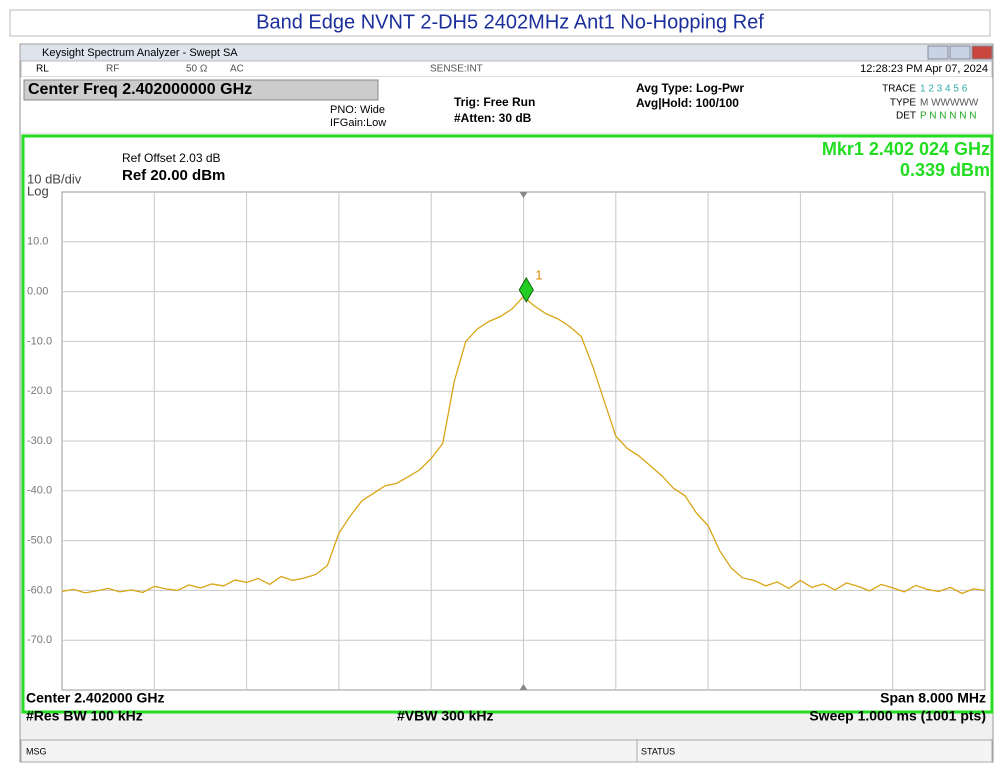 This screenshot has height=769, width=1001. Describe the element at coordinates (37, 292) in the screenshot. I see `y-tick-label: 0.00` at that location.